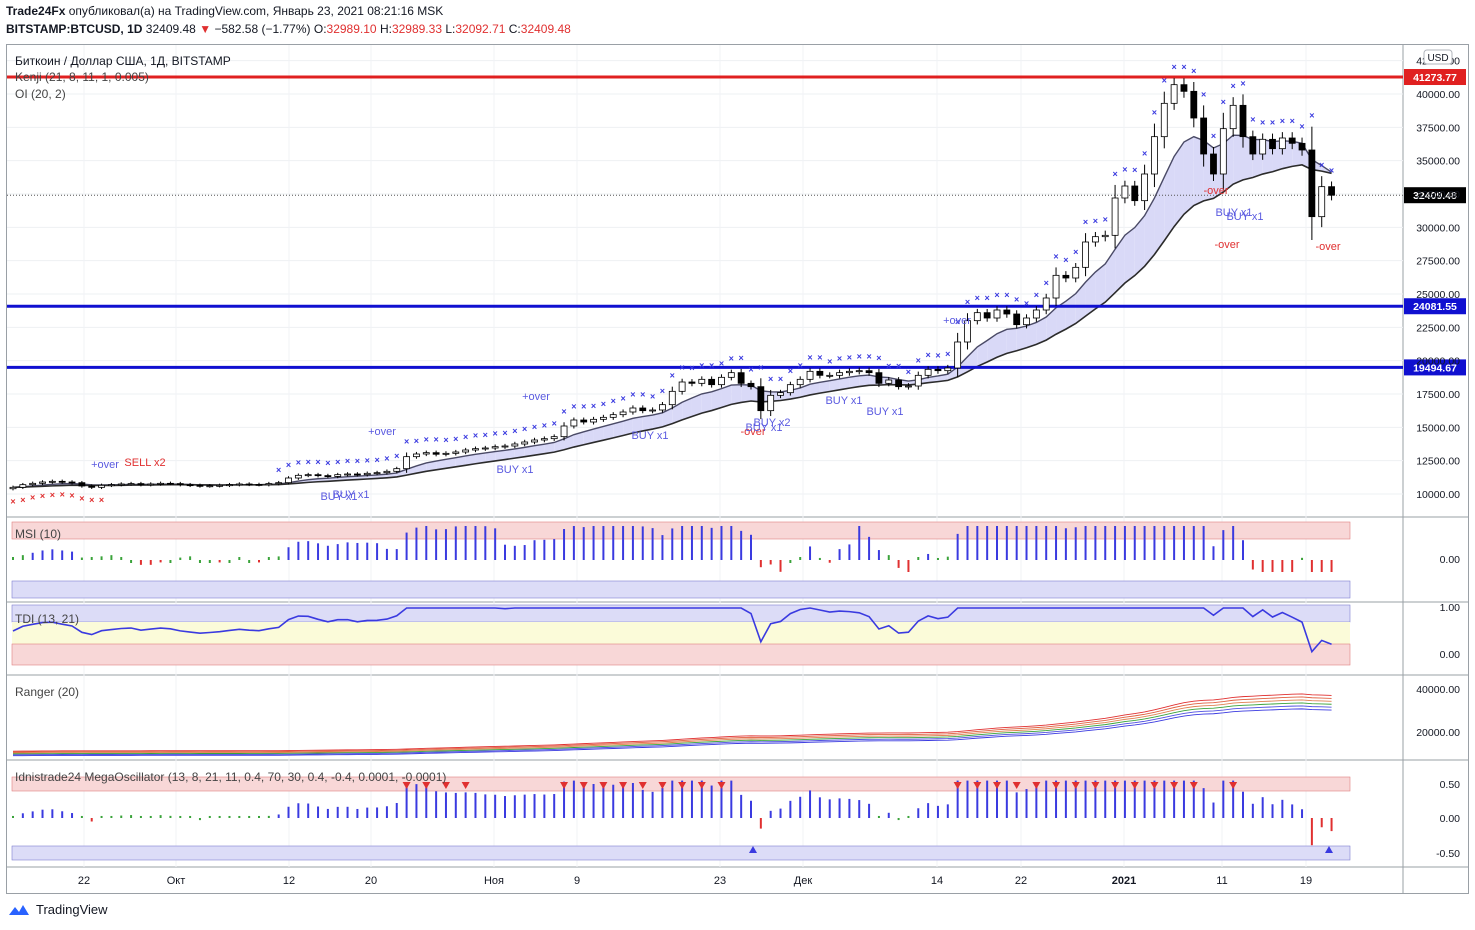 The height and width of the screenshot is (930, 1475). I want to click on indicator-tick-label: 40000.00, so click(1438, 690).